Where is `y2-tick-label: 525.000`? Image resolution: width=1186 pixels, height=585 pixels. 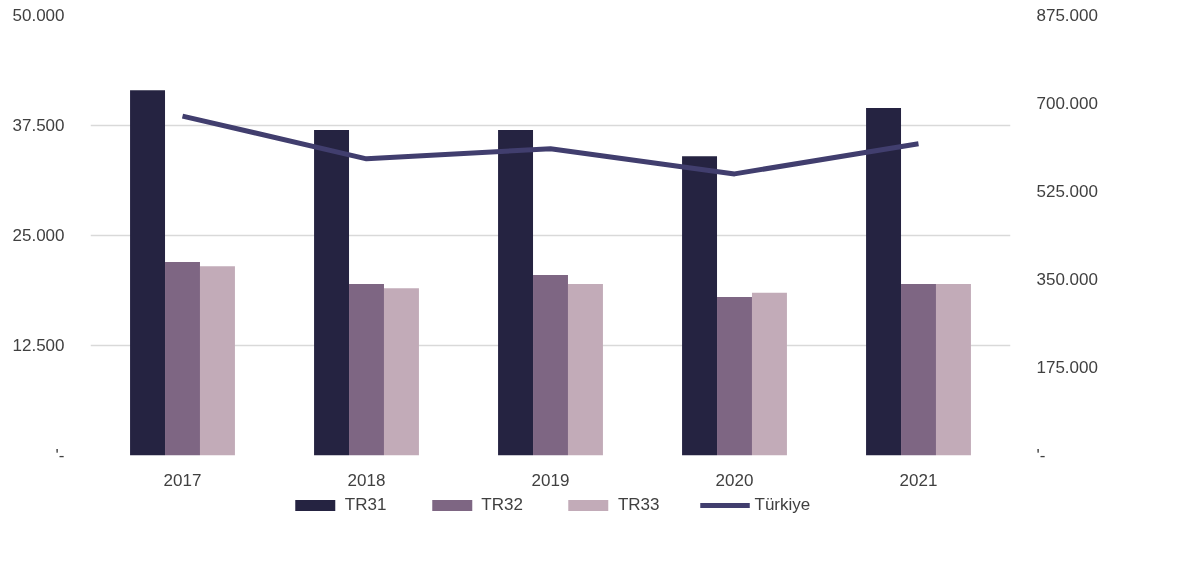 y2-tick-label: 525.000 is located at coordinates (1067, 191).